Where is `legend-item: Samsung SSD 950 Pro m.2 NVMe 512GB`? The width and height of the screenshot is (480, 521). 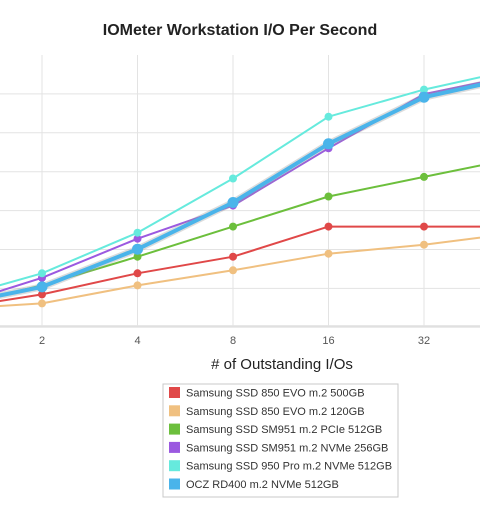
legend-item: Samsung SSD 950 Pro m.2 NVMe 512GB is located at coordinates (280, 466).